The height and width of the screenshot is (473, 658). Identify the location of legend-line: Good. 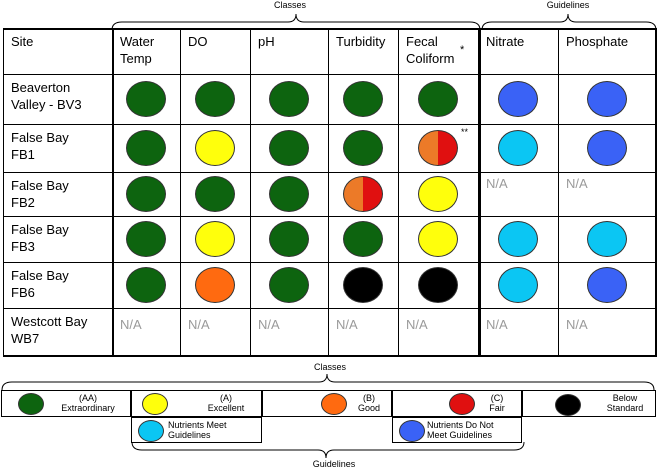
(369, 408).